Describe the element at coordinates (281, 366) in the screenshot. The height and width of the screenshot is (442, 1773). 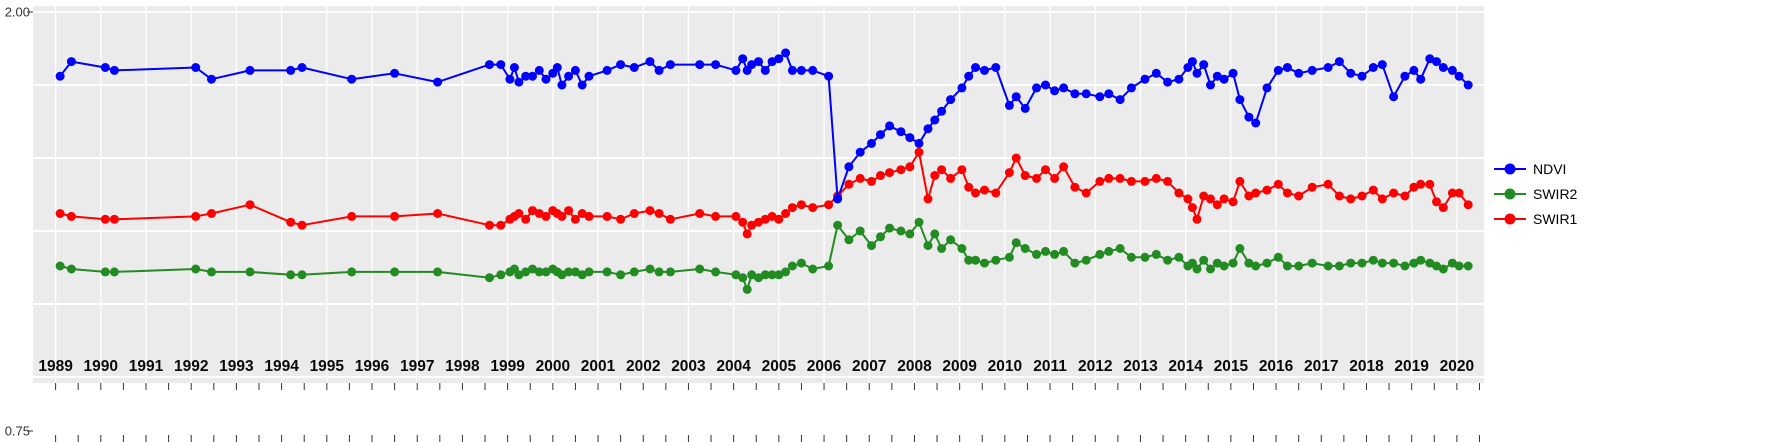
I see `x-tick-label: 1994` at that location.